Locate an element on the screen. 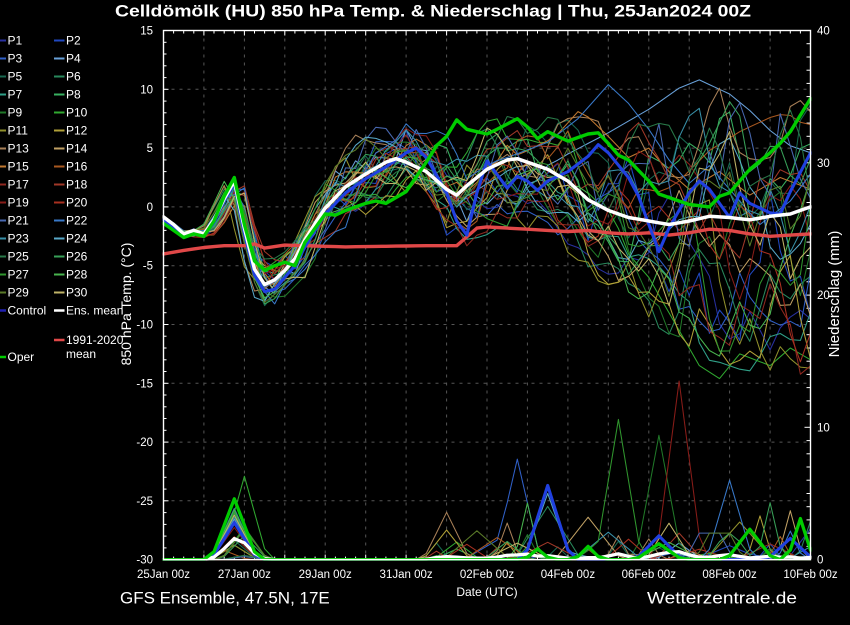 Image resolution: width=850 pixels, height=625 pixels. svg-text: 30 is located at coordinates (823, 164).